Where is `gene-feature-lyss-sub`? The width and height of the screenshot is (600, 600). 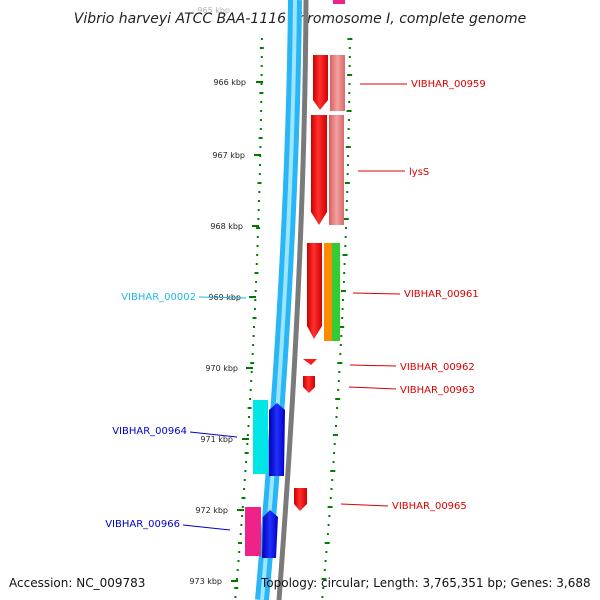 gene-feature-lyss-sub is located at coordinates (336, 170).